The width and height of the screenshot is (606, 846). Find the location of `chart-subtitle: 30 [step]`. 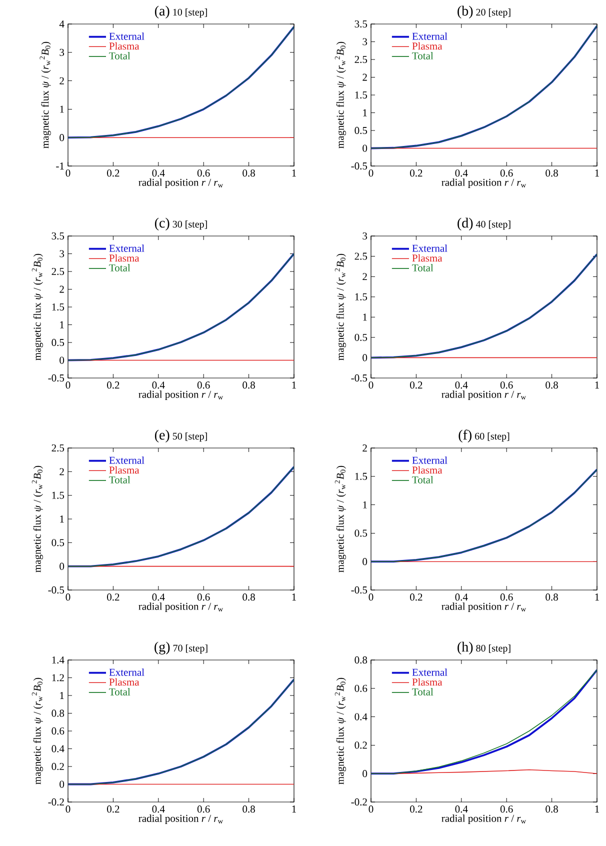

chart-subtitle: 30 [step] is located at coordinates (189, 225).